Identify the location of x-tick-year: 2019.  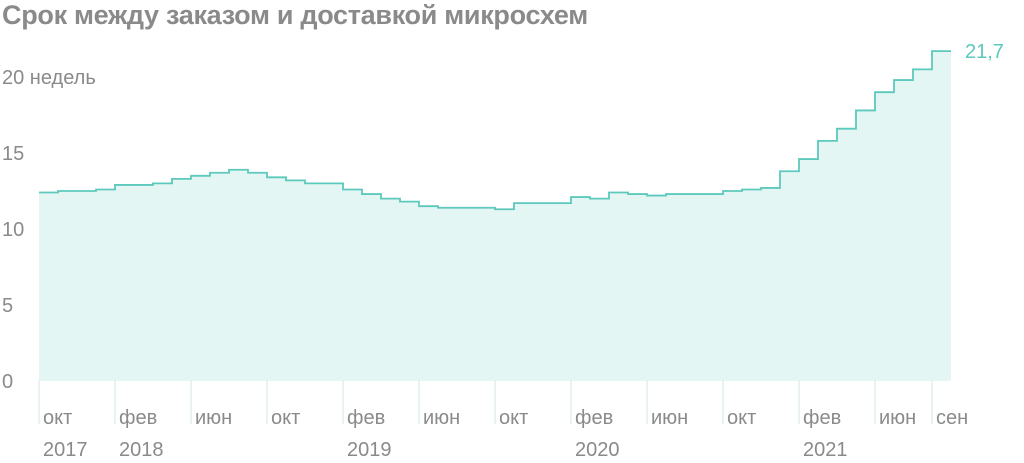
(369, 450).